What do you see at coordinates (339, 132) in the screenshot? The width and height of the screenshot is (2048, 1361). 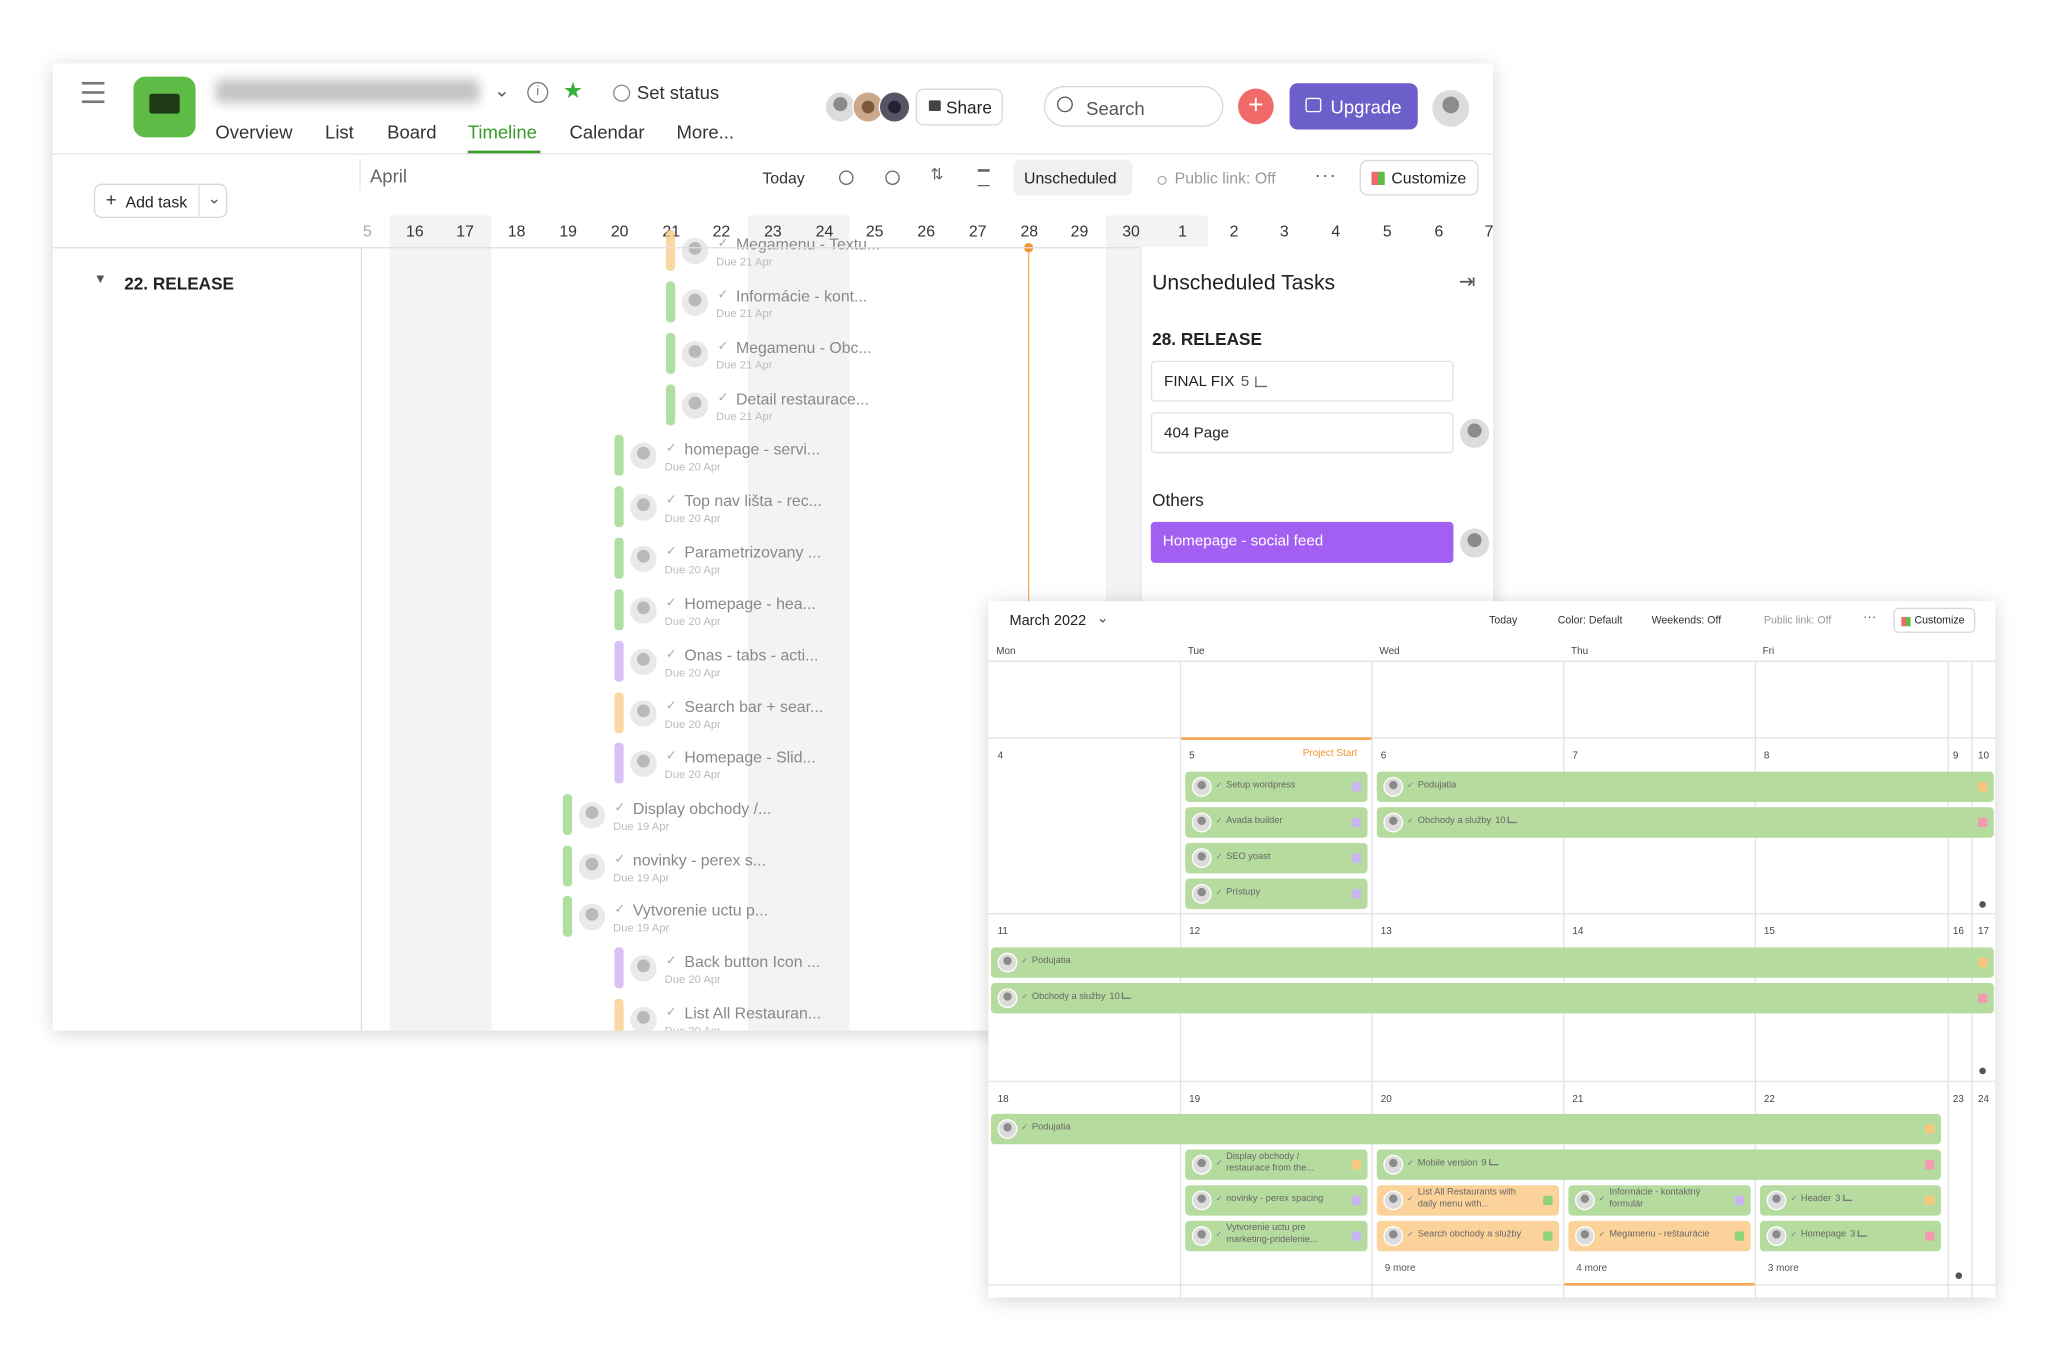 I see `tab: List` at bounding box center [339, 132].